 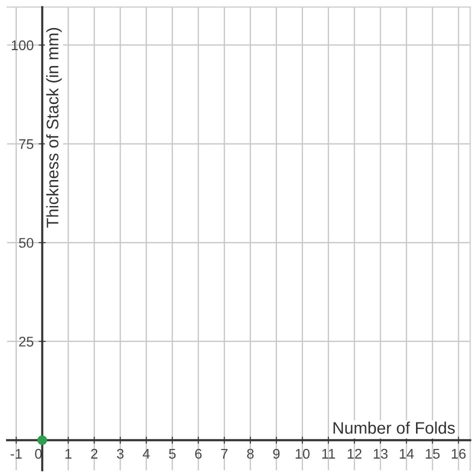 What do you see at coordinates (26, 243) in the screenshot?
I see `y-tick-label: 50` at bounding box center [26, 243].